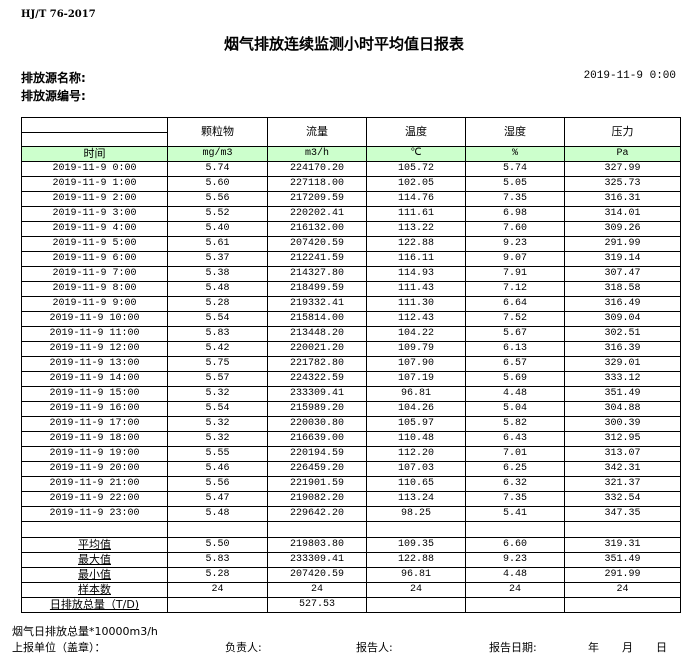 This screenshot has width=688, height=657. Describe the element at coordinates (94, 244) in the screenshot. I see `time-cell: 2019-11-9 5:00` at that location.